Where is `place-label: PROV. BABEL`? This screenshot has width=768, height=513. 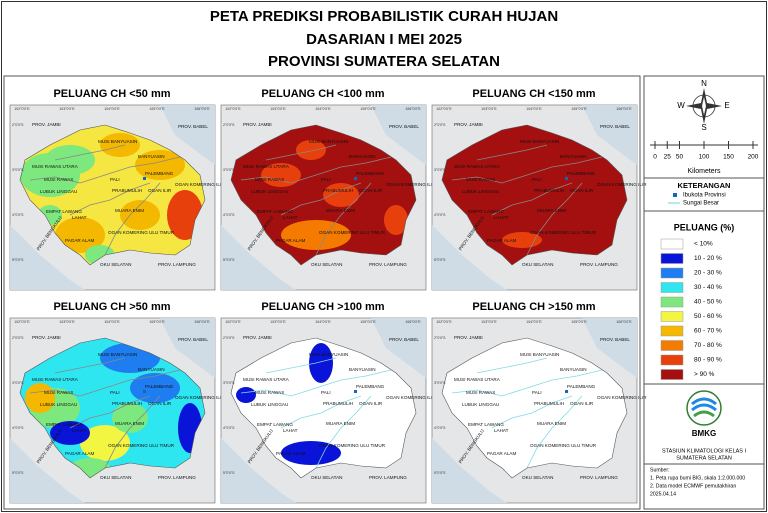
place-label: PROV. BABEL is located at coordinates (404, 126).